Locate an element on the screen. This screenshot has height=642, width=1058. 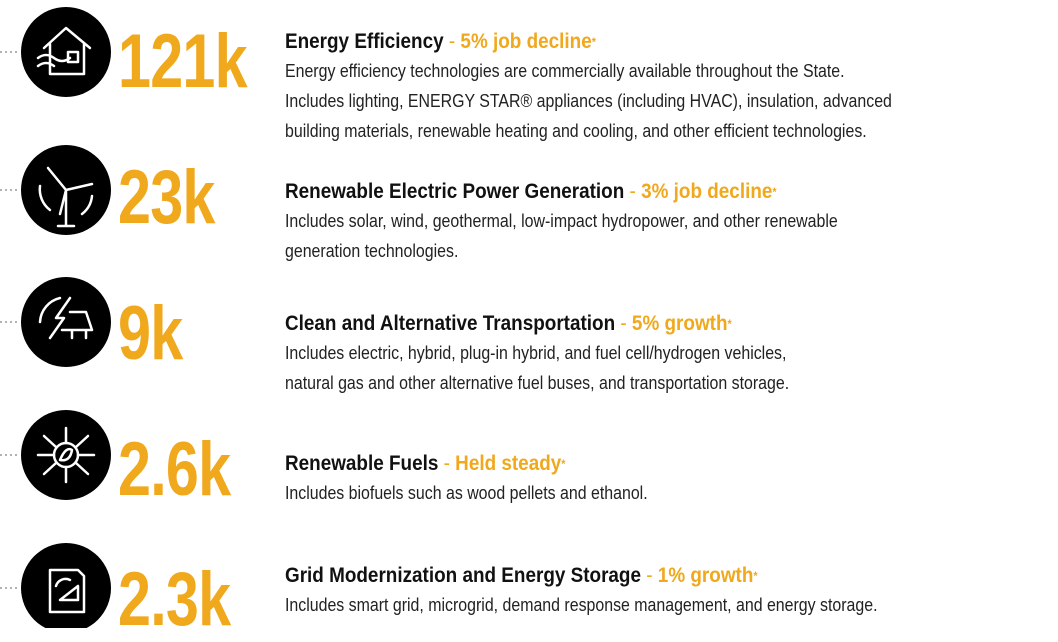
dotted-leaders is located at coordinates (10, 320).